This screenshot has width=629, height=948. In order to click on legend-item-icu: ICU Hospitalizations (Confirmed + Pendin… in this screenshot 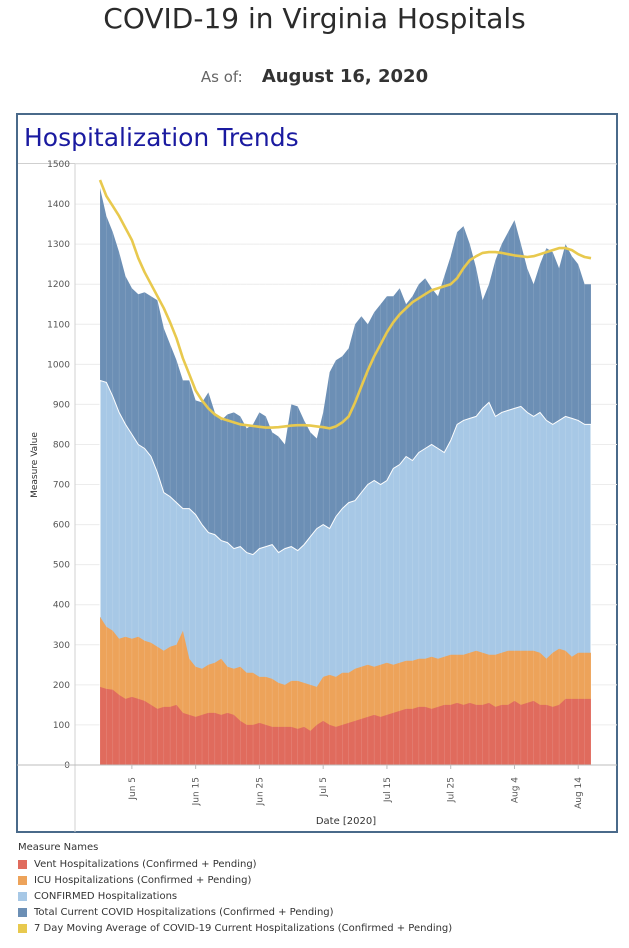, I will do `click(235, 880)`.